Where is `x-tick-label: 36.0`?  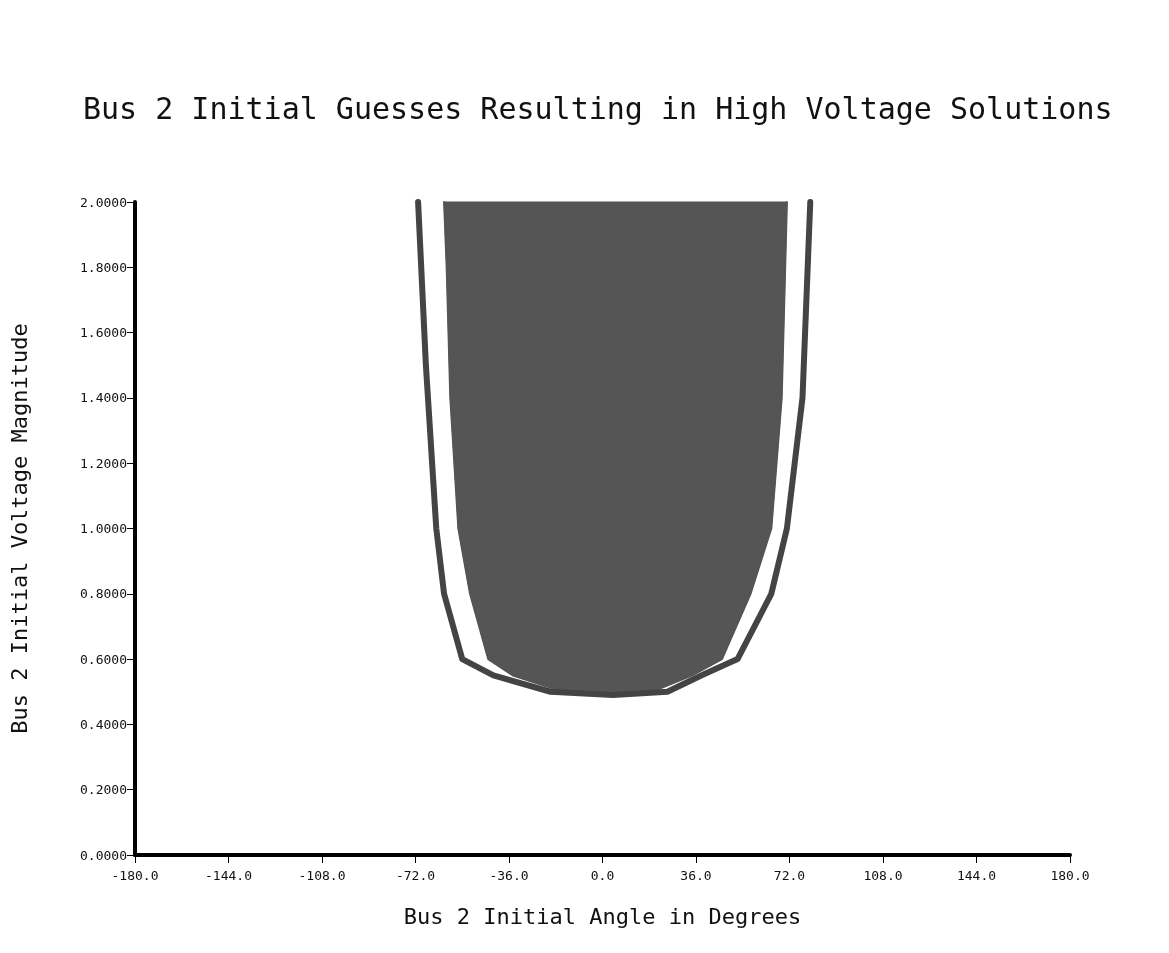 x-tick-label: 36.0 is located at coordinates (696, 875).